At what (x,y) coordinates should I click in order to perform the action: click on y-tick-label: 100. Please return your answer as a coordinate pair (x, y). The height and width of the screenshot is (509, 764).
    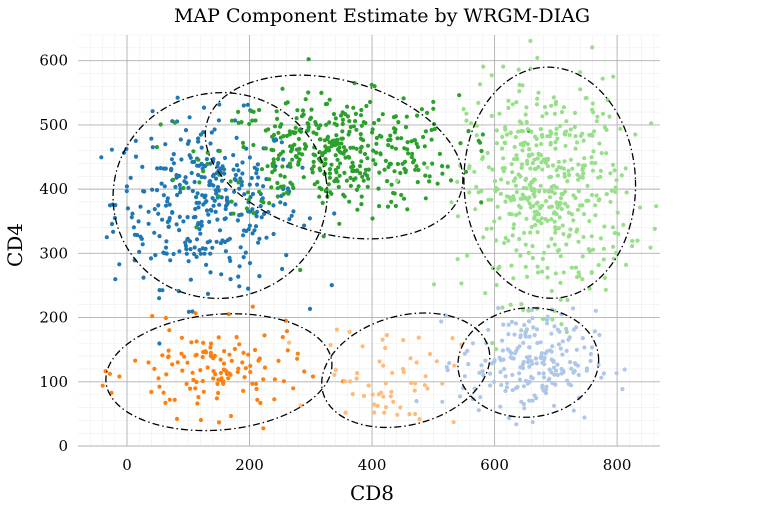
    Looking at the image, I should click on (53, 382).